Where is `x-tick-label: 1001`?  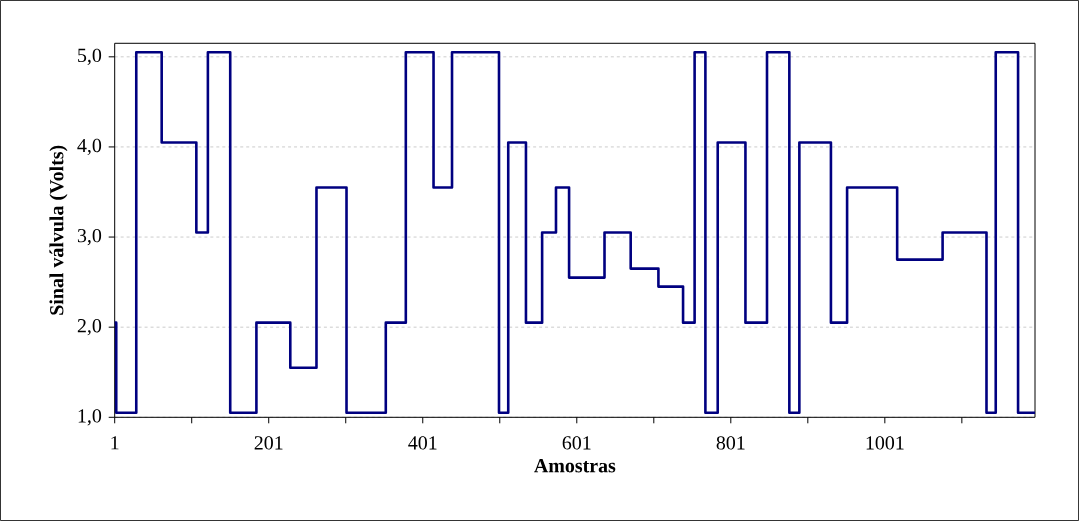
x-tick-label: 1001 is located at coordinates (885, 443).